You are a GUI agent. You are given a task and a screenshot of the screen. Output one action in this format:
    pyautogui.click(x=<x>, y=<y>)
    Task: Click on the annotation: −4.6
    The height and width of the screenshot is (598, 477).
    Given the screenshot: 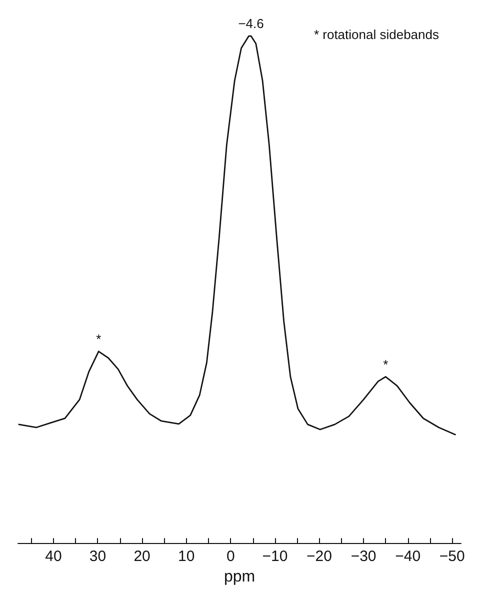 What is the action you would take?
    pyautogui.click(x=251, y=23)
    